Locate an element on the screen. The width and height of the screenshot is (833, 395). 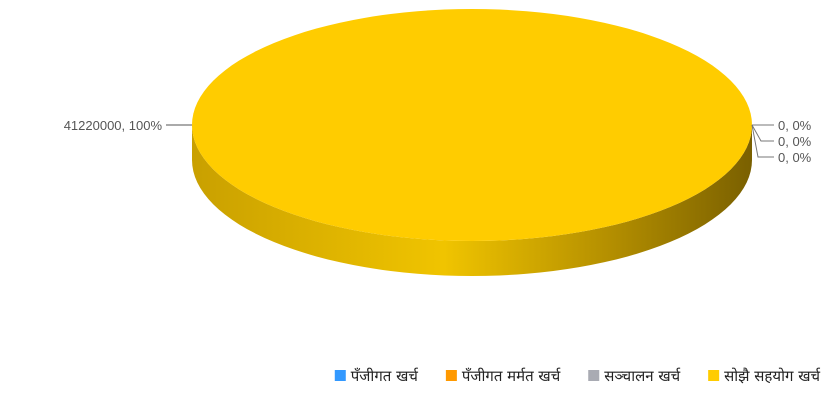
slice-2-leader is located at coordinates (762, 133).